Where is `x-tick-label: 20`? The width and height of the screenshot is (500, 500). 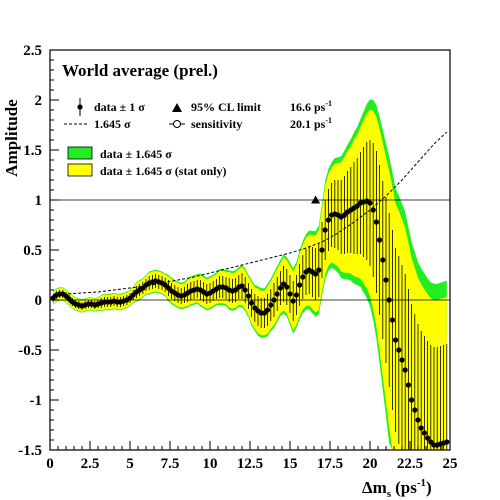 x-tick-label: 20 is located at coordinates (370, 464).